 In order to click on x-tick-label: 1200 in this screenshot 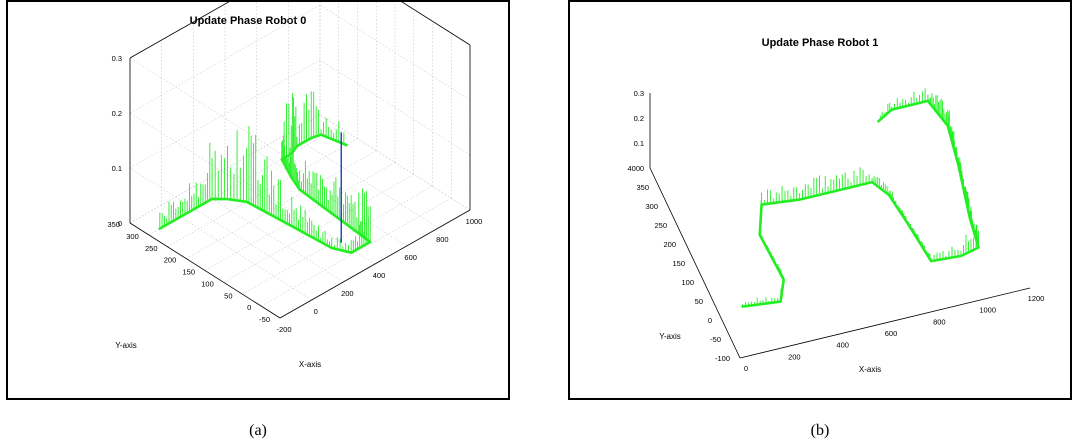, I will do `click(1036, 298)`.